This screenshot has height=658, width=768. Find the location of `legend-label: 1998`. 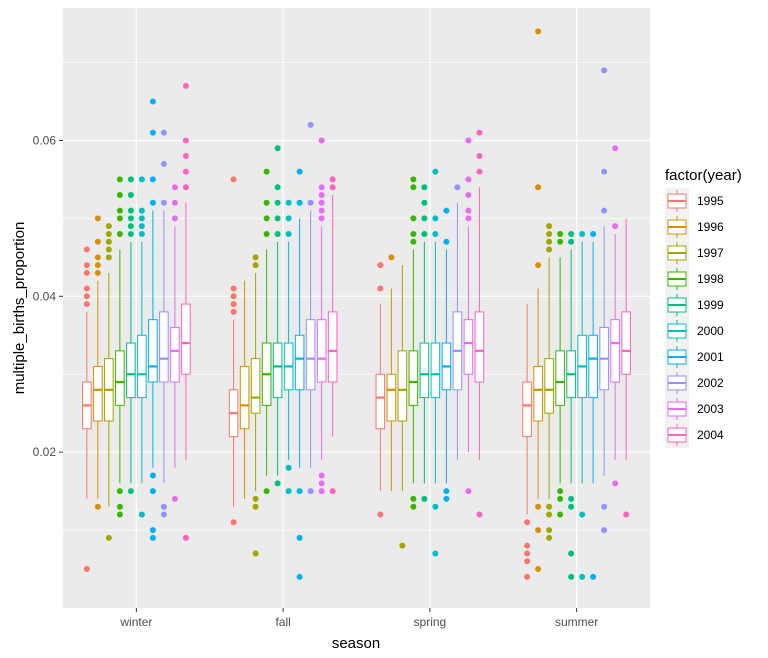

legend-label: 1998 is located at coordinates (710, 279).